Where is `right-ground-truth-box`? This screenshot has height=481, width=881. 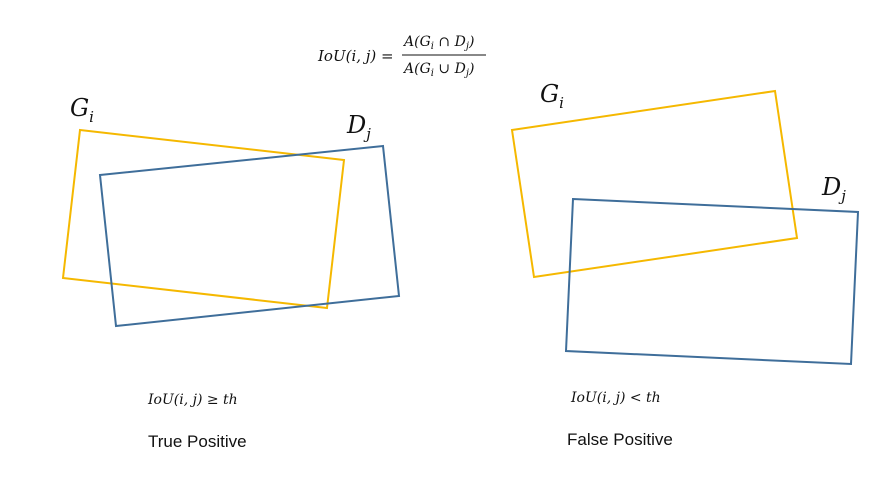 right-ground-truth-box is located at coordinates (654, 184).